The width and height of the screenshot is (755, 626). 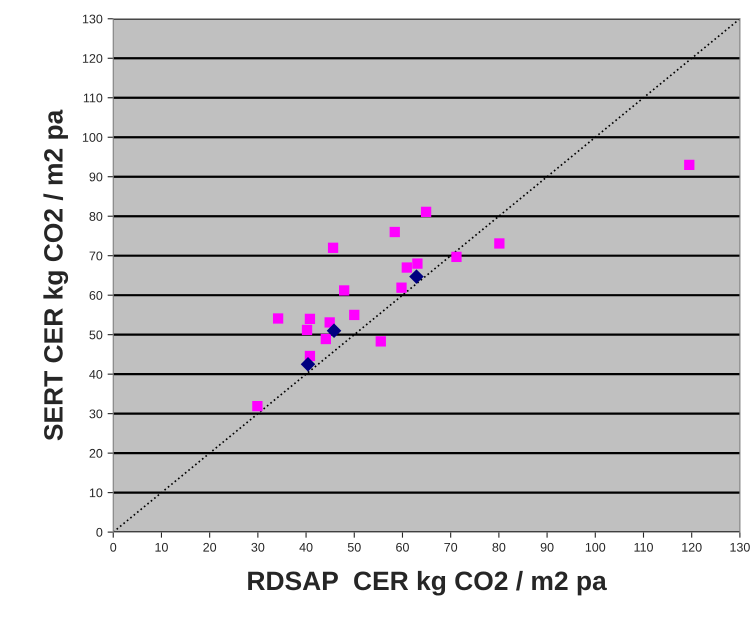 I want to click on x-tick-label: 30, so click(x=257, y=547).